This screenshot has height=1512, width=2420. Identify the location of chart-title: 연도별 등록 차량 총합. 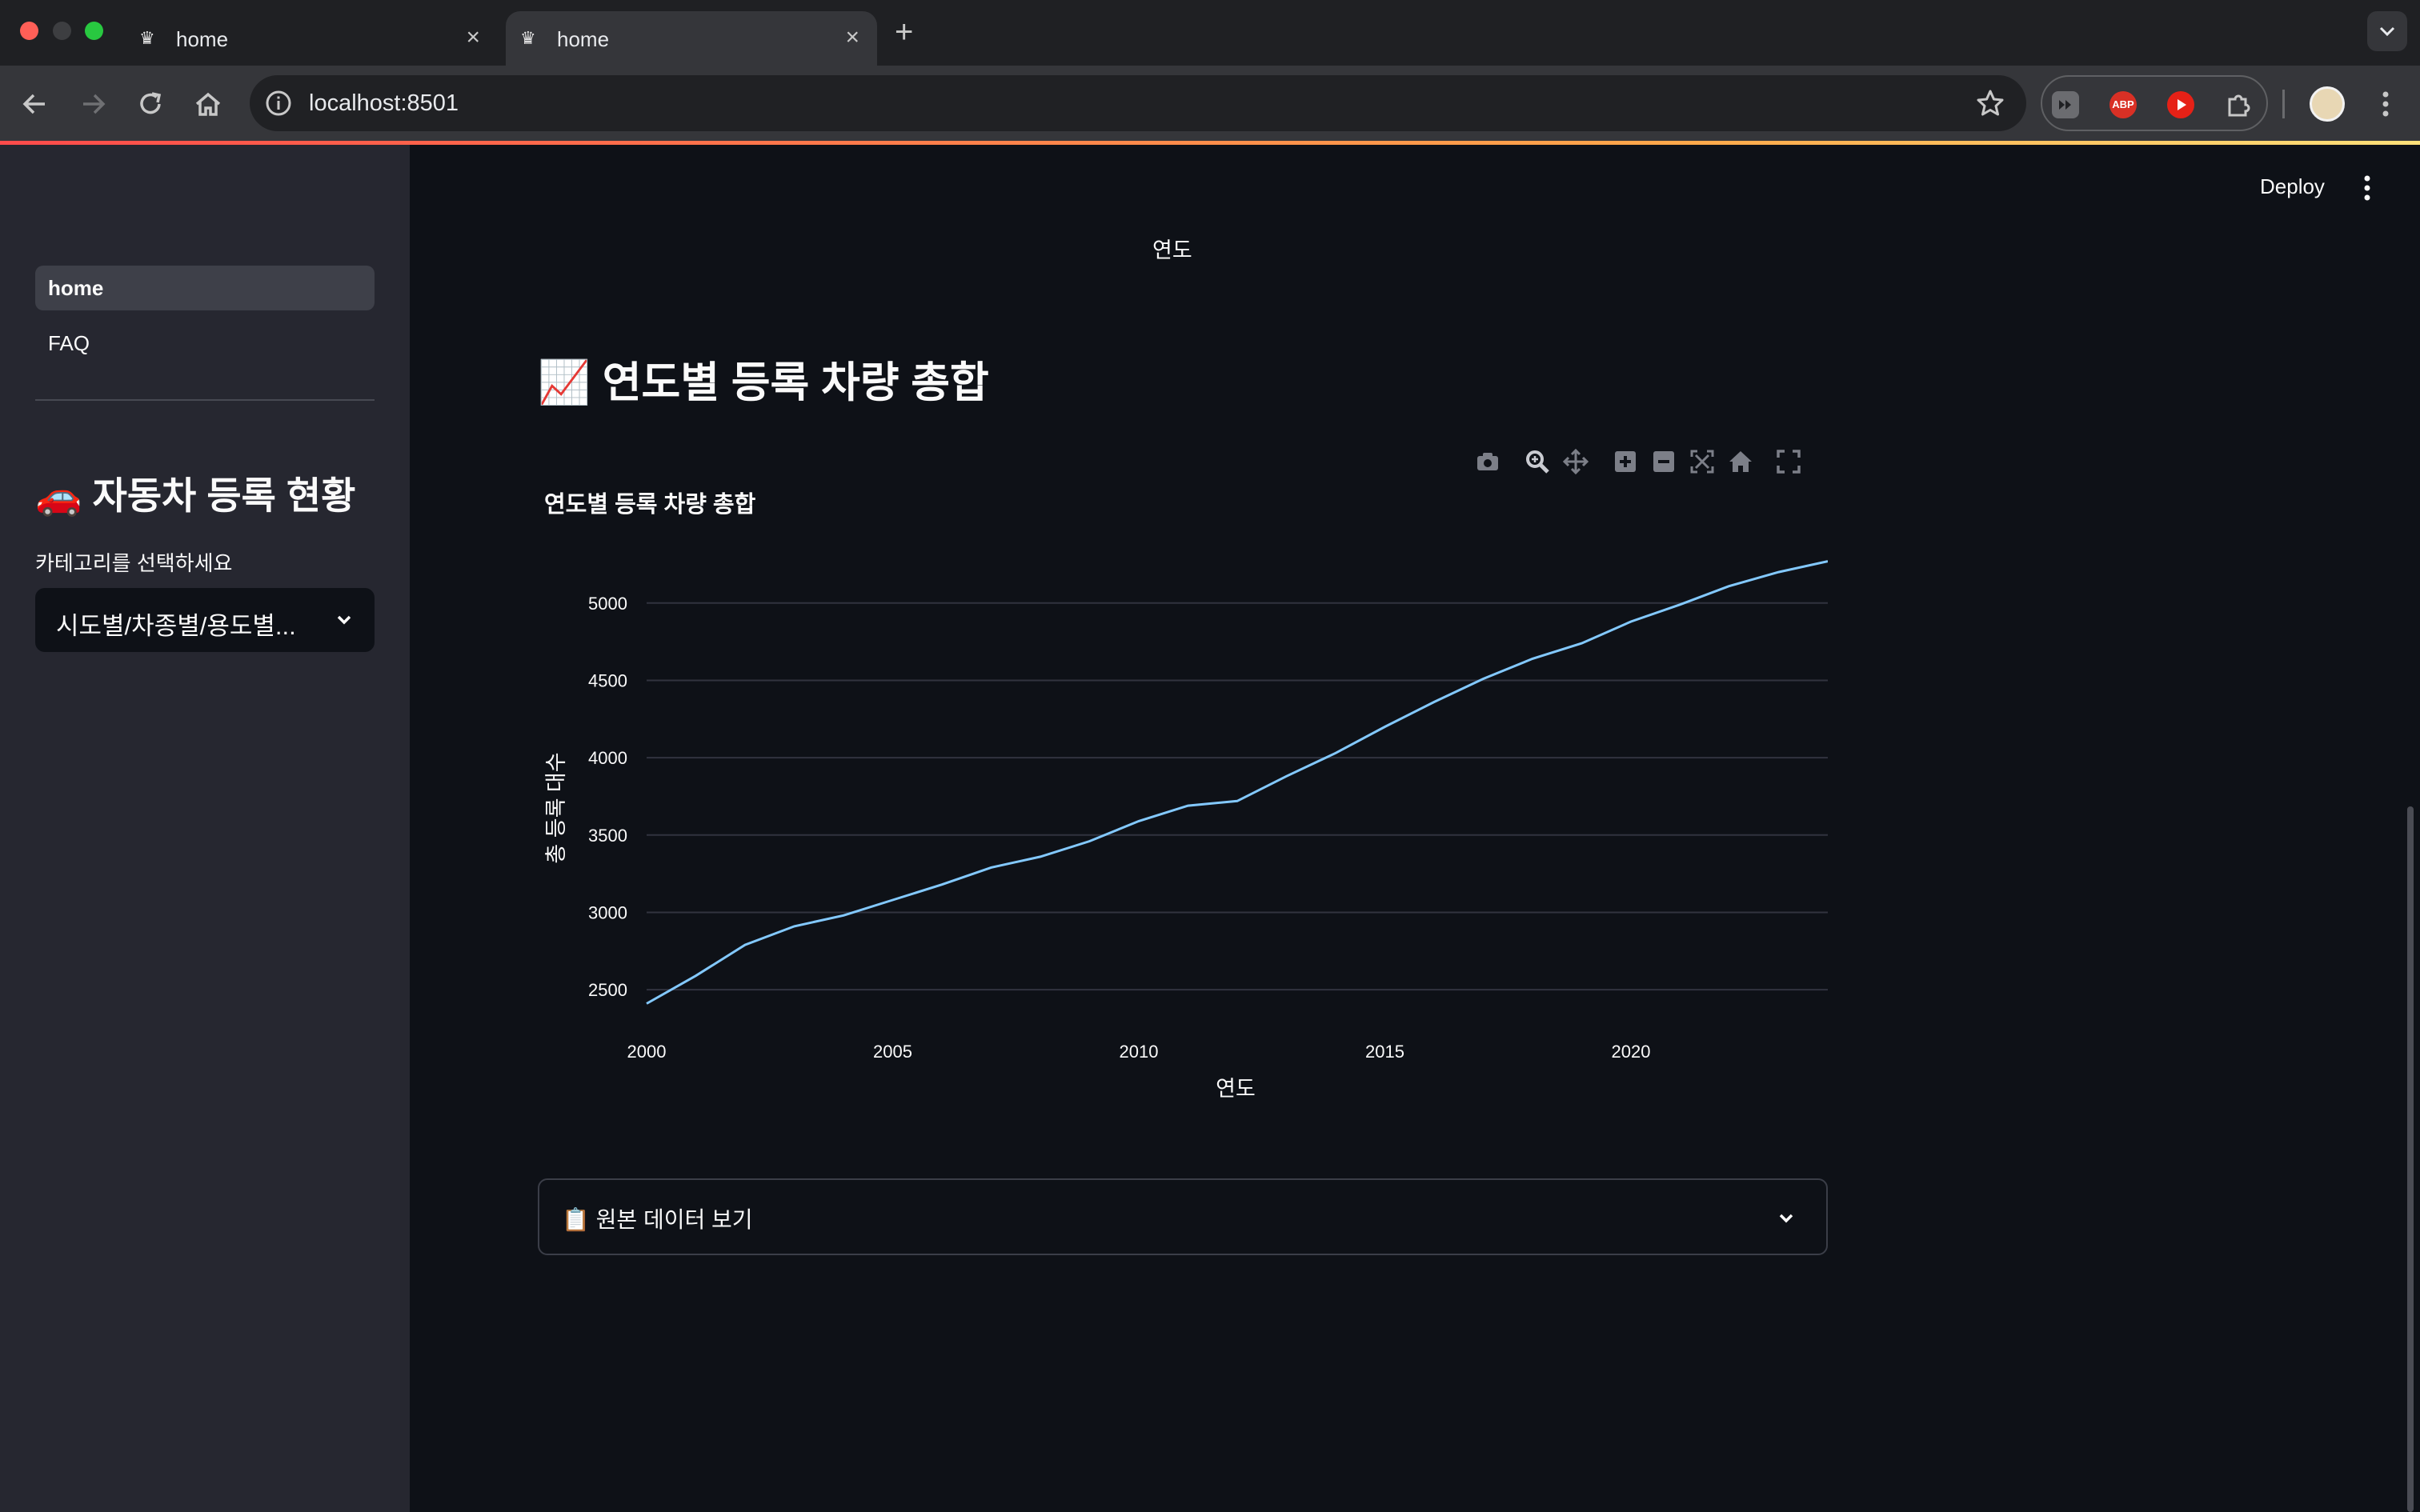
(650, 504).